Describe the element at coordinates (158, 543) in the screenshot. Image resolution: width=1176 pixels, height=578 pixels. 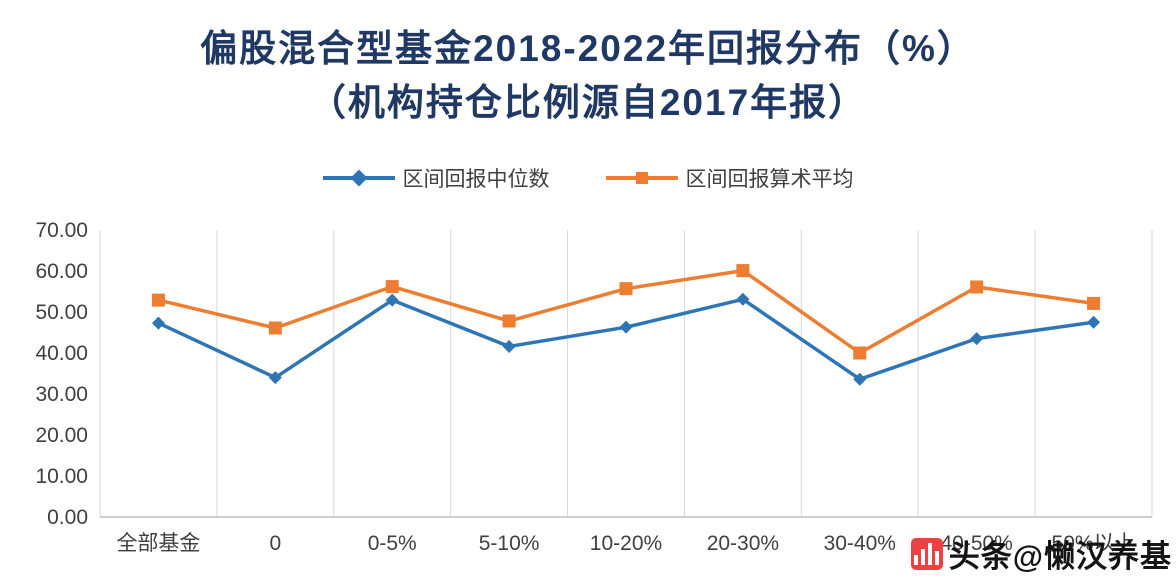
I see `x-tick-label: 全部基金` at that location.